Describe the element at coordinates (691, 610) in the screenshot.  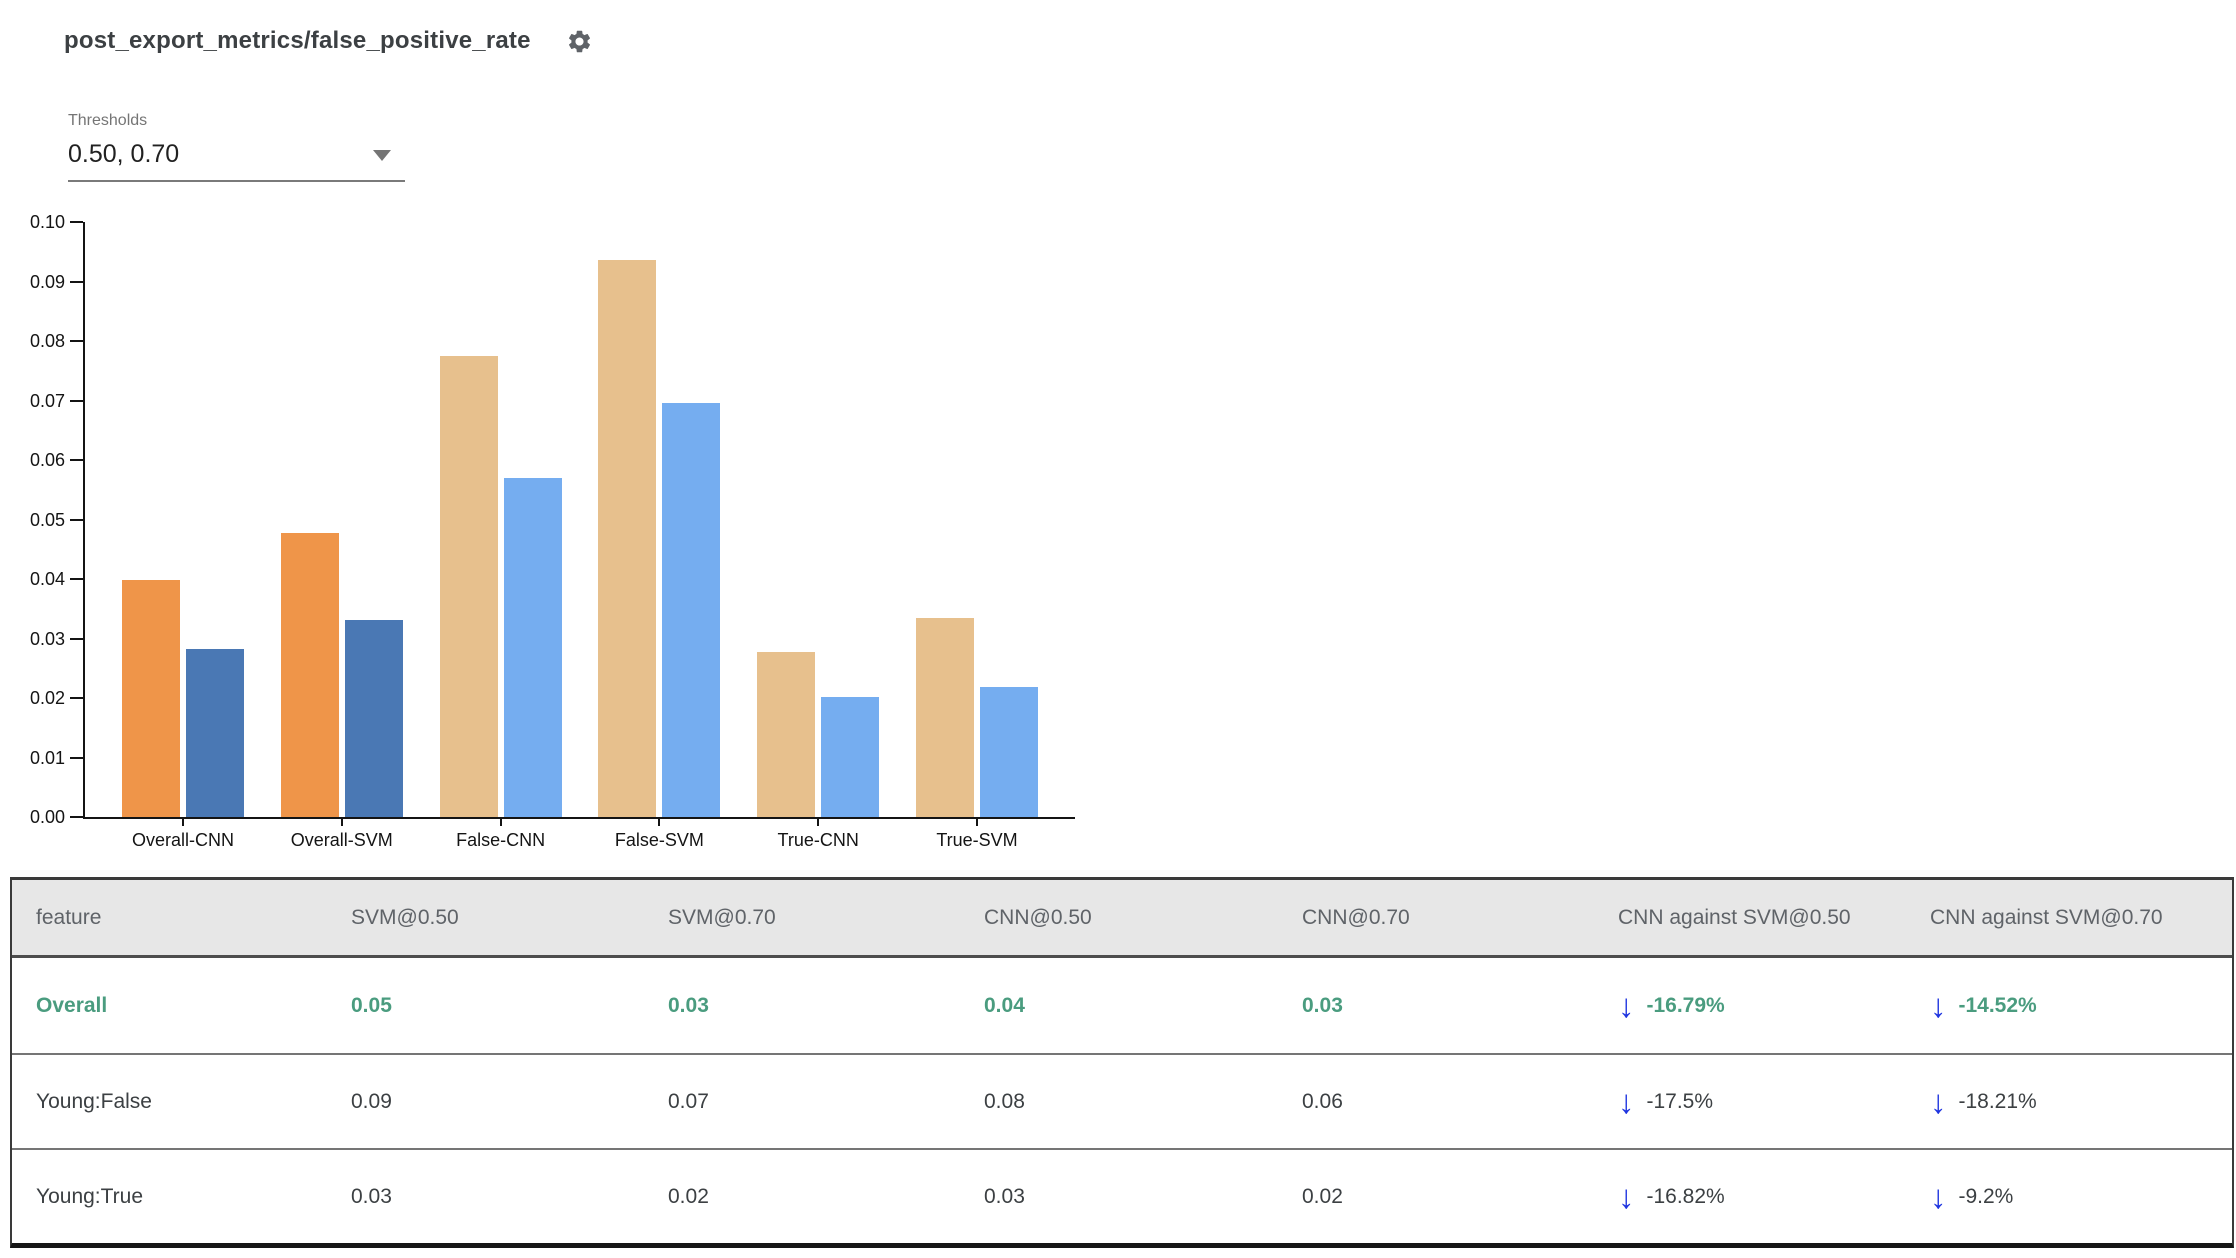
I see `bar-False-SVM-threshold-0.70` at that location.